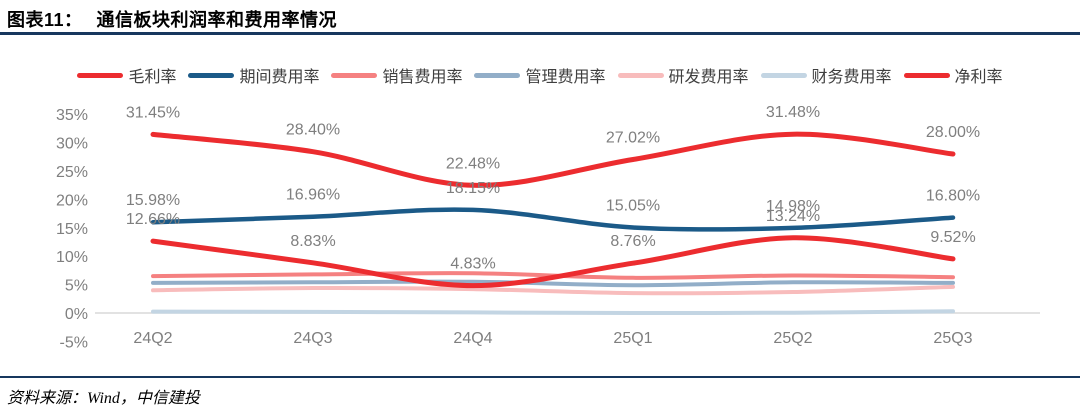  I want to click on legend-label: 净利率, so click(978, 77).